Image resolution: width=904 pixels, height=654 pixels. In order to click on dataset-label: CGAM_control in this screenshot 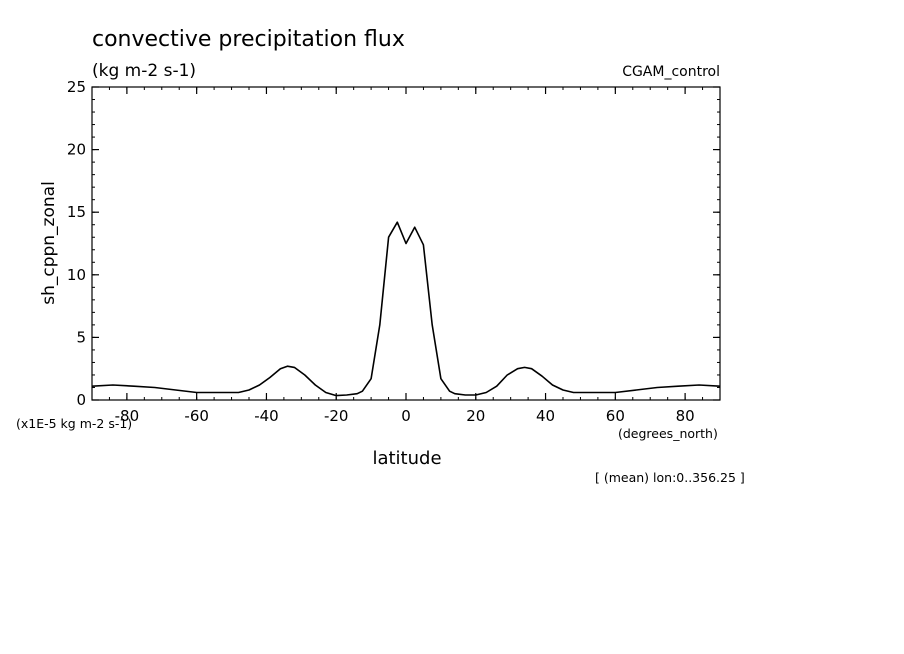, I will do `click(671, 72)`.